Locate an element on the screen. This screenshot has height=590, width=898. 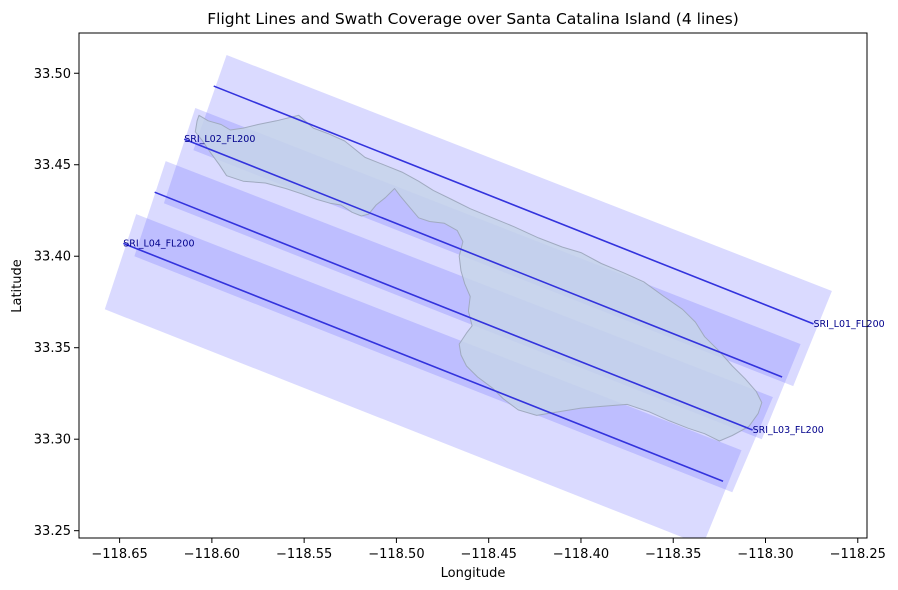
y-tick-label-3: 33.35 is located at coordinates (52, 348).